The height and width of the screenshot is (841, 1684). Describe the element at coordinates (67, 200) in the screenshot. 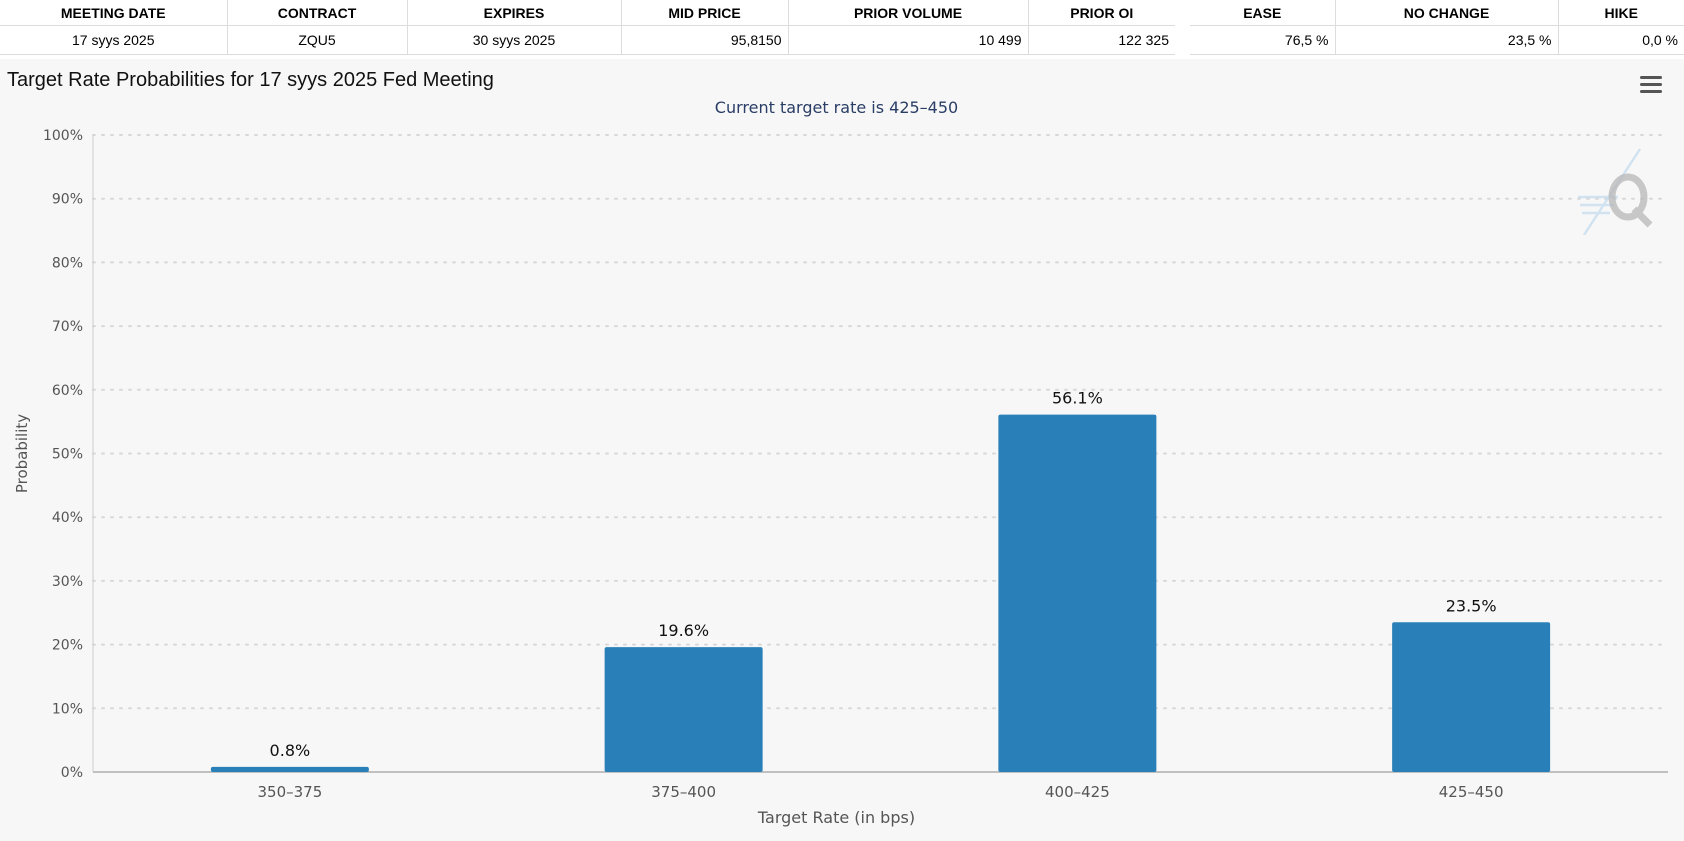

I see `y-tick-label: 90%` at that location.